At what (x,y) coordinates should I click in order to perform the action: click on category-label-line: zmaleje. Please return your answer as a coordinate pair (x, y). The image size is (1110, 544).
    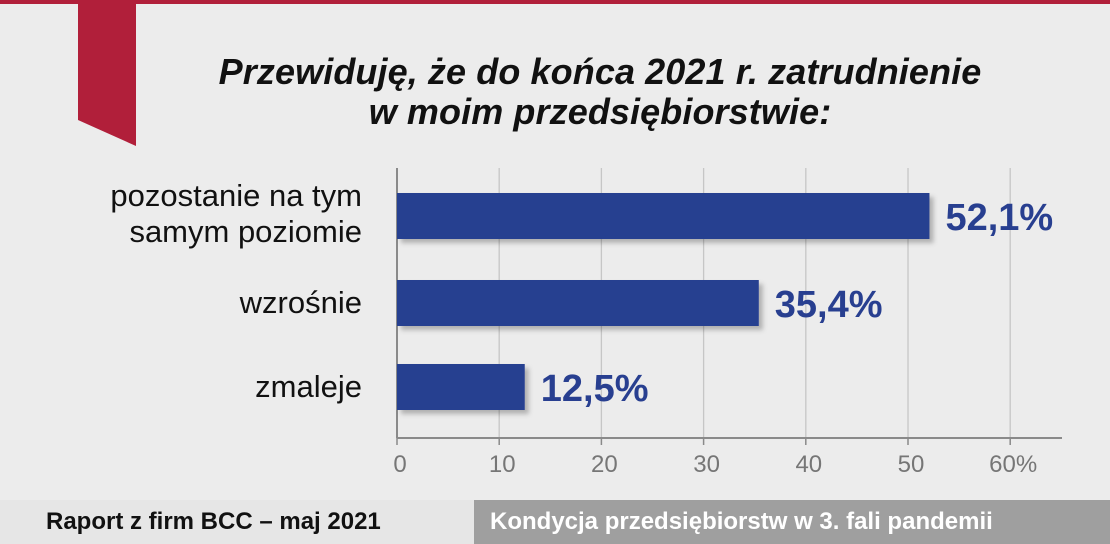
    Looking at the image, I should click on (308, 386).